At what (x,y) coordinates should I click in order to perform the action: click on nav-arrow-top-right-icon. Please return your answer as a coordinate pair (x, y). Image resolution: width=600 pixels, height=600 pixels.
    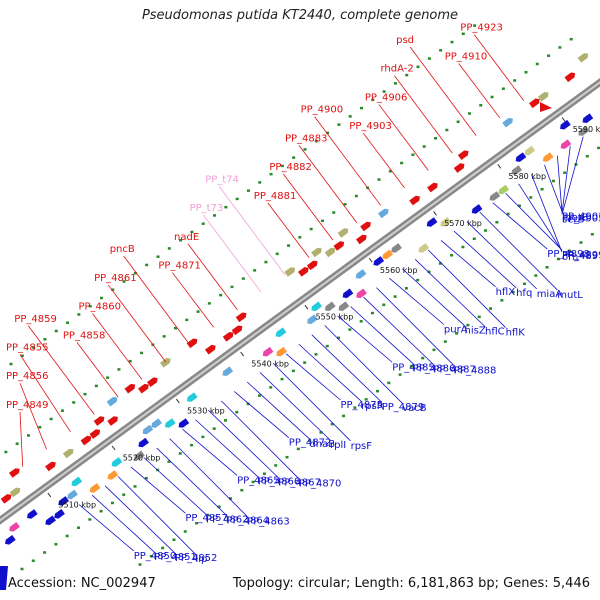
    Looking at the image, I should click on (546, 107).